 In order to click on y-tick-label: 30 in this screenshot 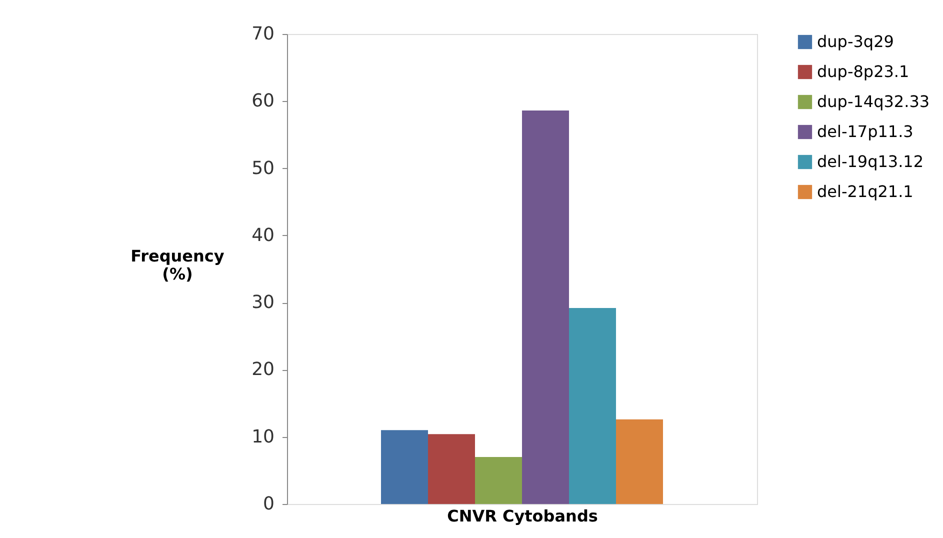, I will do `click(263, 303)`.